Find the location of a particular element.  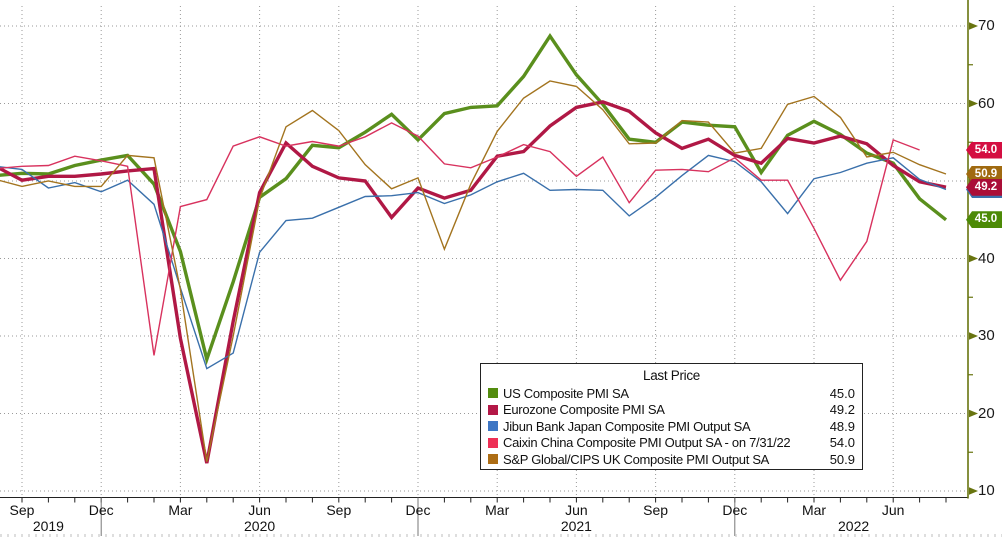

last-price-badge: 49.2 is located at coordinates (984, 187).